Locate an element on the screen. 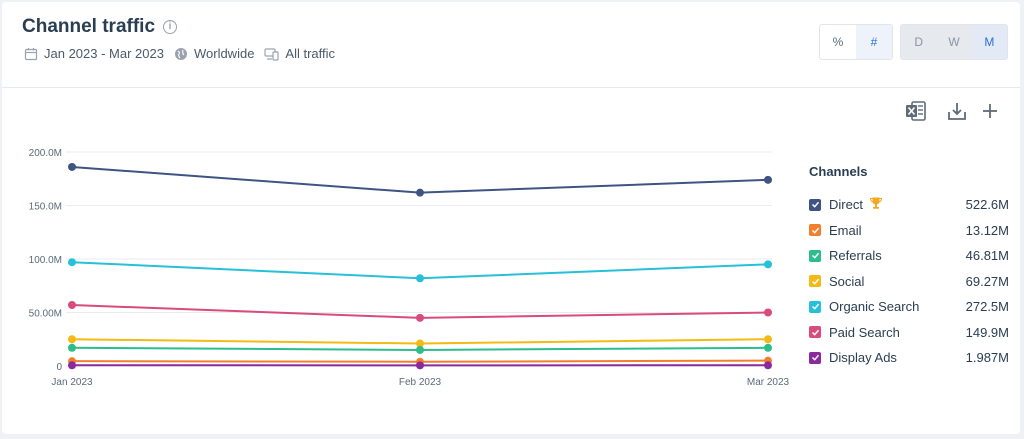  calendar-icon is located at coordinates (31, 53).